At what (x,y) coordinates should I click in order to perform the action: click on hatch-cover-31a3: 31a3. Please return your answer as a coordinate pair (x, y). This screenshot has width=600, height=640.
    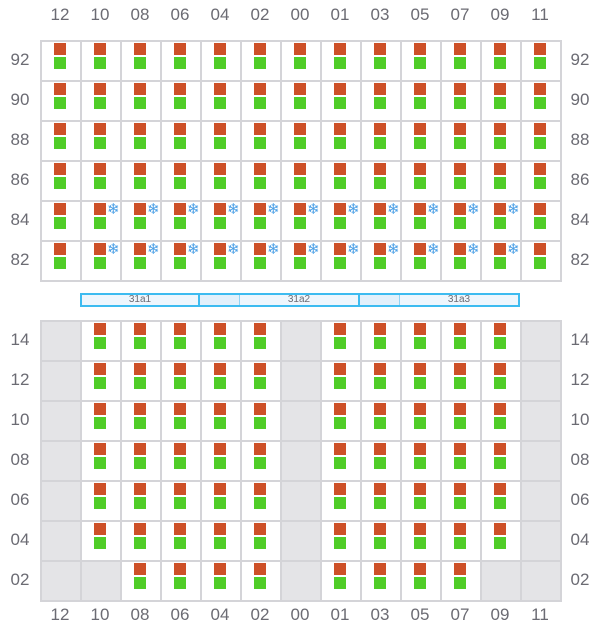
    Looking at the image, I should click on (459, 300).